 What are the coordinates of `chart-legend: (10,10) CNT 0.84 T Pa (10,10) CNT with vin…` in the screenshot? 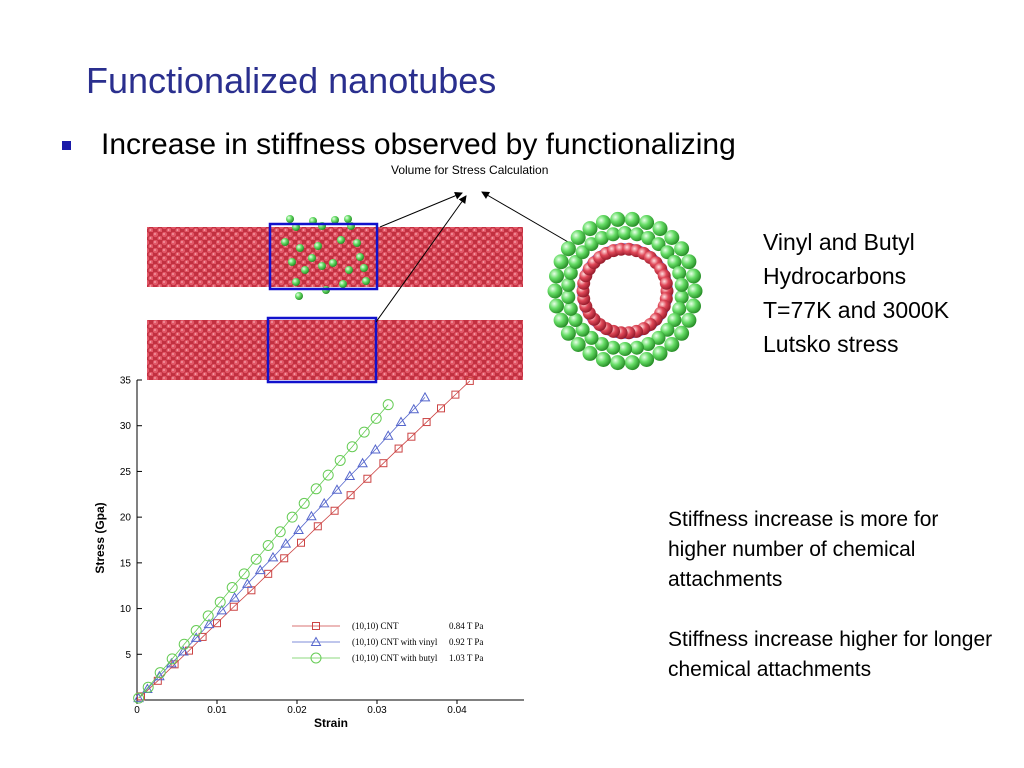 It's located at (387, 642).